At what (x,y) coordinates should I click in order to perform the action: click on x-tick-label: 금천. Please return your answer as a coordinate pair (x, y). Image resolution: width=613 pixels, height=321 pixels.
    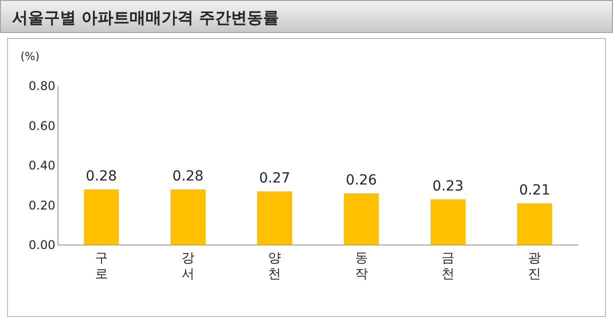
    Looking at the image, I should click on (448, 266).